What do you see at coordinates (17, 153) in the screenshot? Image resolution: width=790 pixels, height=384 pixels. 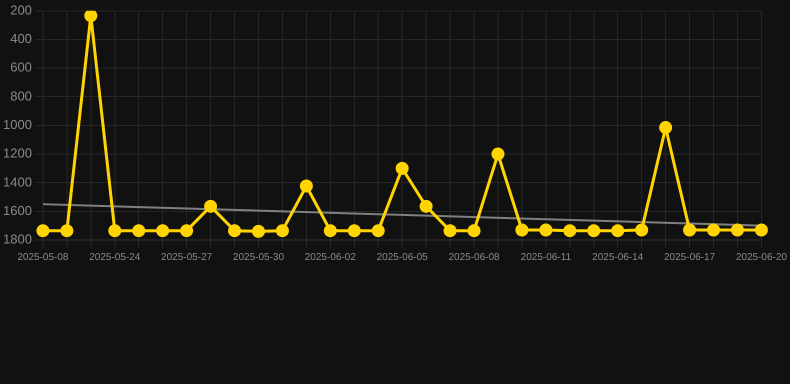 I see `y-tick-label: 1200` at bounding box center [17, 153].